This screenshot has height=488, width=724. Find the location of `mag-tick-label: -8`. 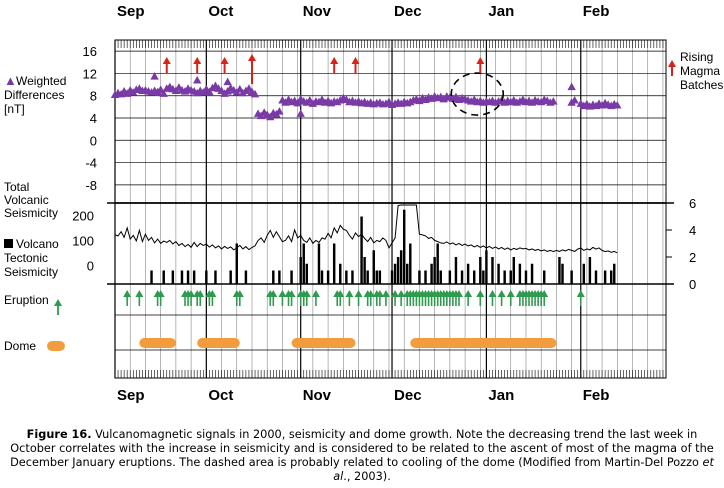

mag-tick-label: -8 is located at coordinates (91, 185).